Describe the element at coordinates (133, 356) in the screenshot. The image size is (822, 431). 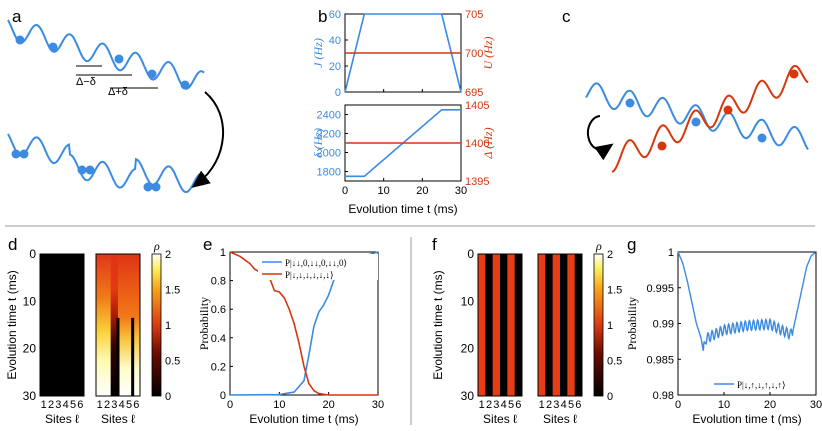
I see `heatmap-gap` at that location.